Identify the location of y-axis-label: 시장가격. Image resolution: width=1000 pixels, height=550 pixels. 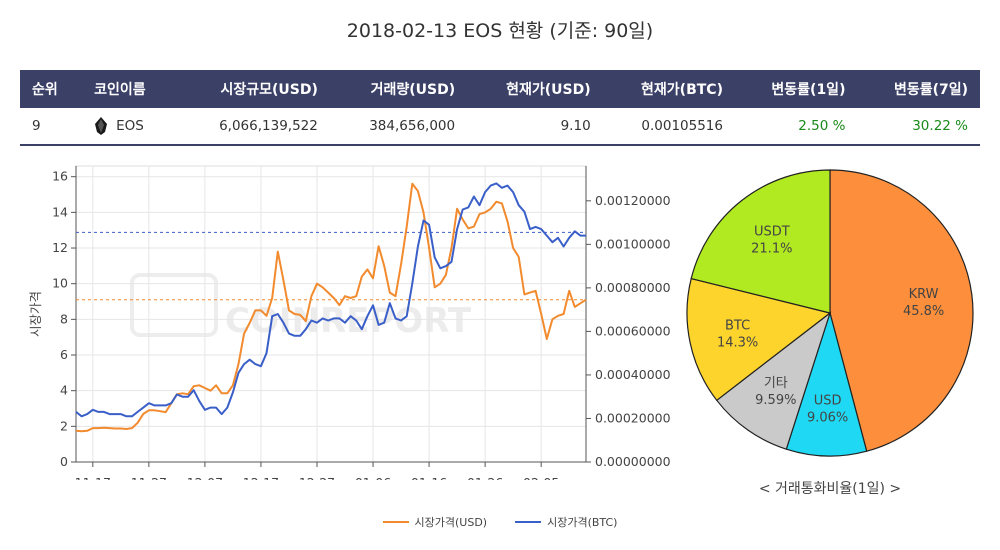
(35, 314).